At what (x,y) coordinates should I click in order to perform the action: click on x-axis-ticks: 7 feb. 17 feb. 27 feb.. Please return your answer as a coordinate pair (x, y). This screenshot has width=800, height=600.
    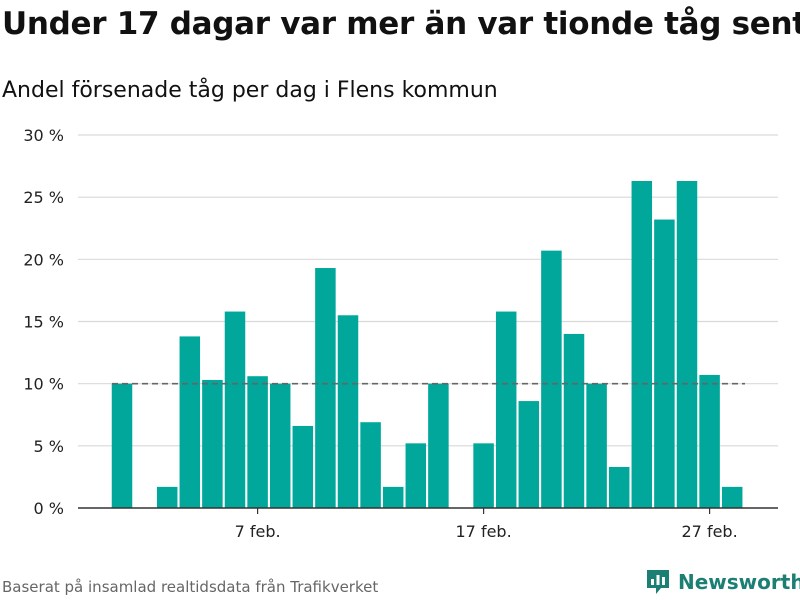
    Looking at the image, I should click on (486, 524).